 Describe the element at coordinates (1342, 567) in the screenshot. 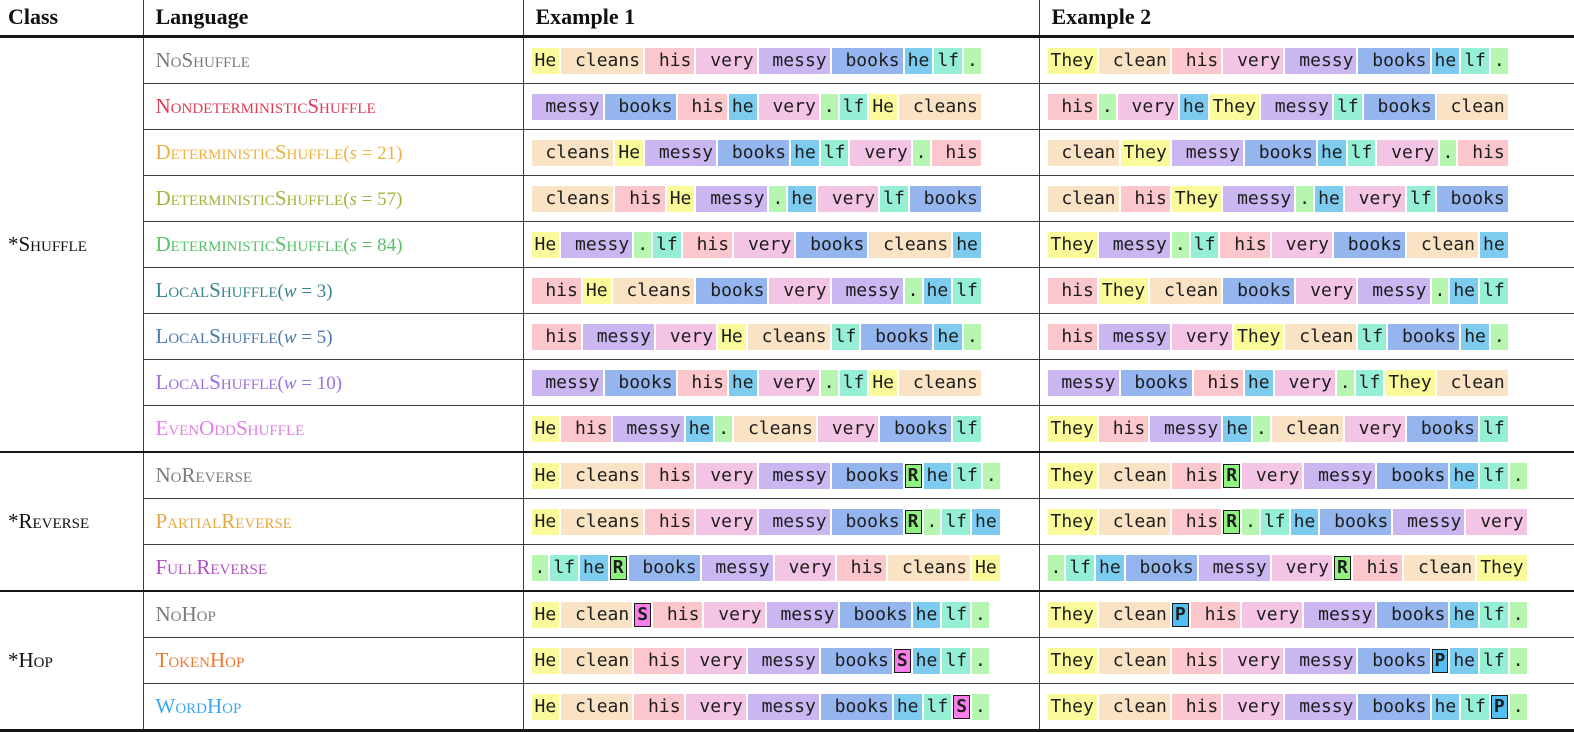

I see `special-token-R: R` at that location.